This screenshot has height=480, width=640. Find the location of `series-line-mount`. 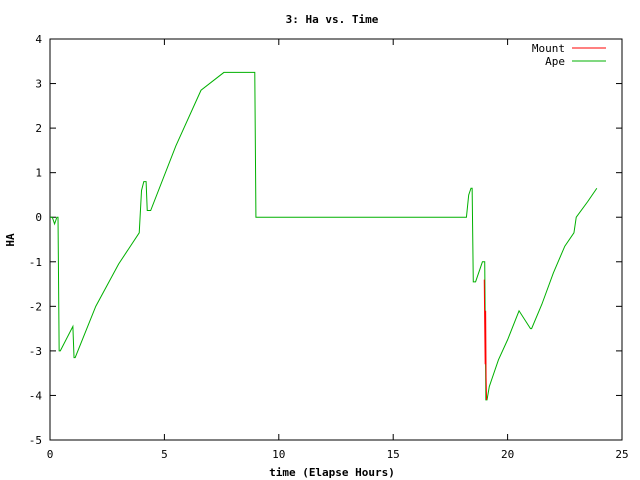

series-line-mount is located at coordinates (485, 339).